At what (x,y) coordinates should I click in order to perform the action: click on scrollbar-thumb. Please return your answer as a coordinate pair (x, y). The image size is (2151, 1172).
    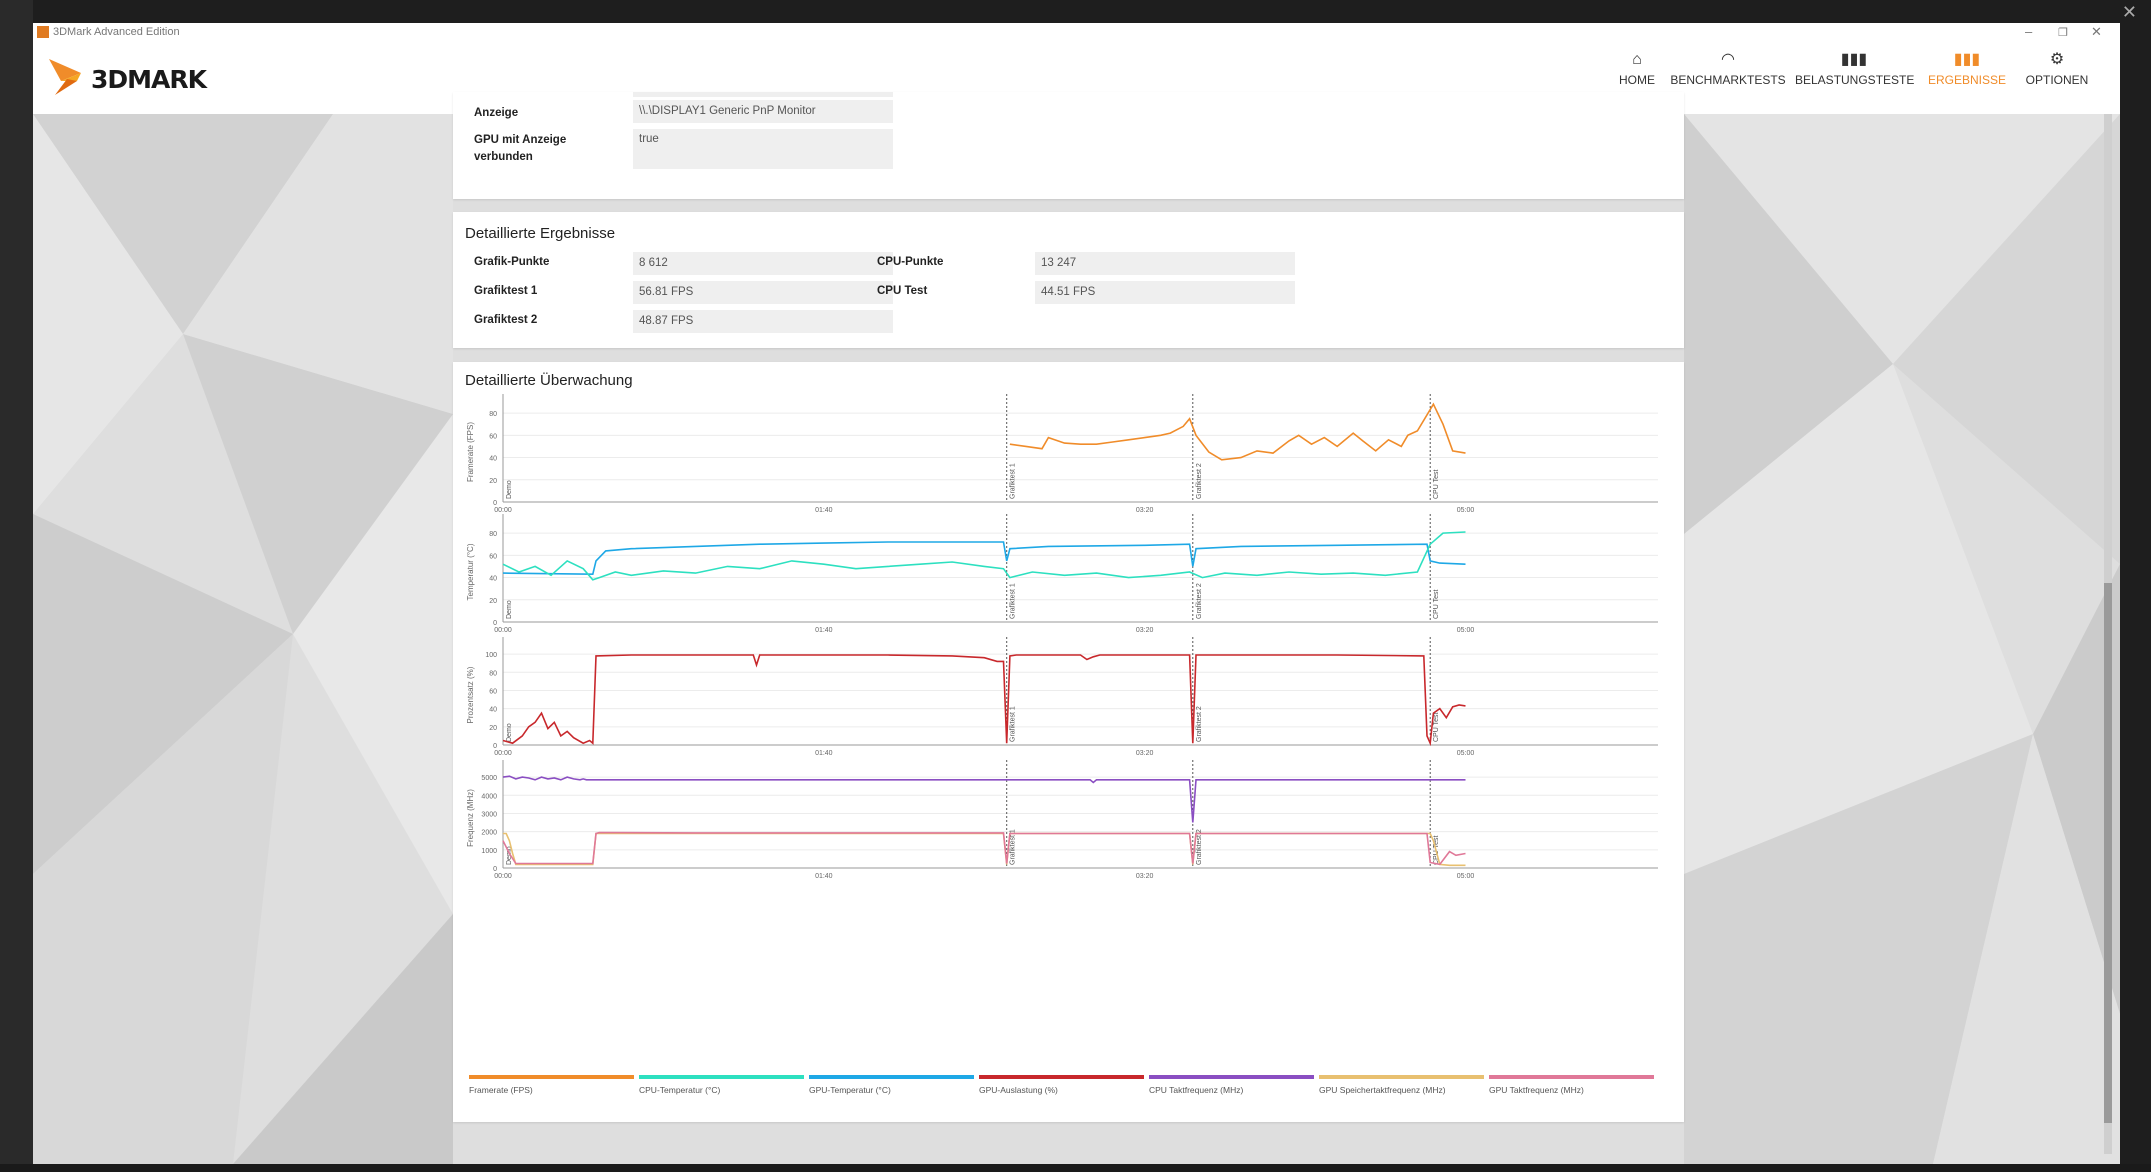
    Looking at the image, I should click on (2108, 853).